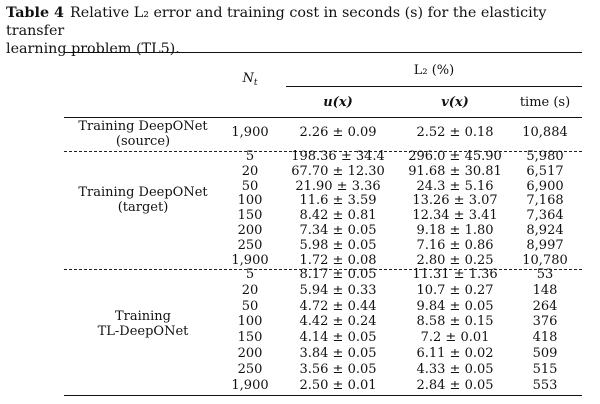 This screenshot has width=600, height=404. What do you see at coordinates (143, 316) in the screenshot?
I see `group-tl-line-1: Training` at bounding box center [143, 316].